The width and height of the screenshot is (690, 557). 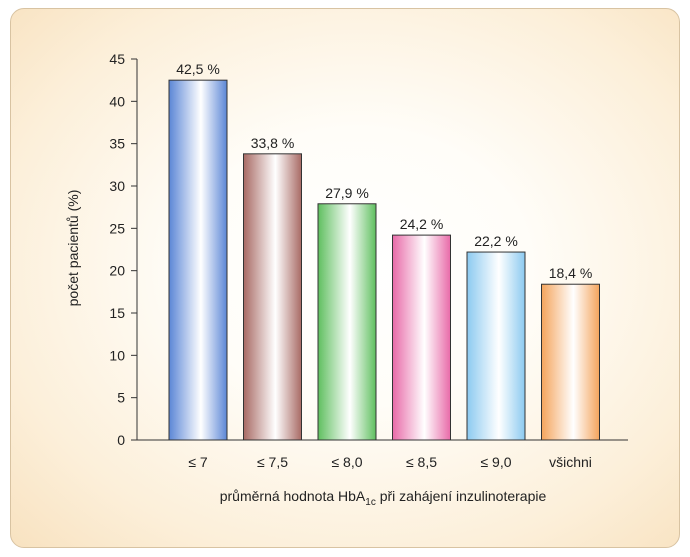 I want to click on y-tick-label: 15, so click(x=117, y=313).